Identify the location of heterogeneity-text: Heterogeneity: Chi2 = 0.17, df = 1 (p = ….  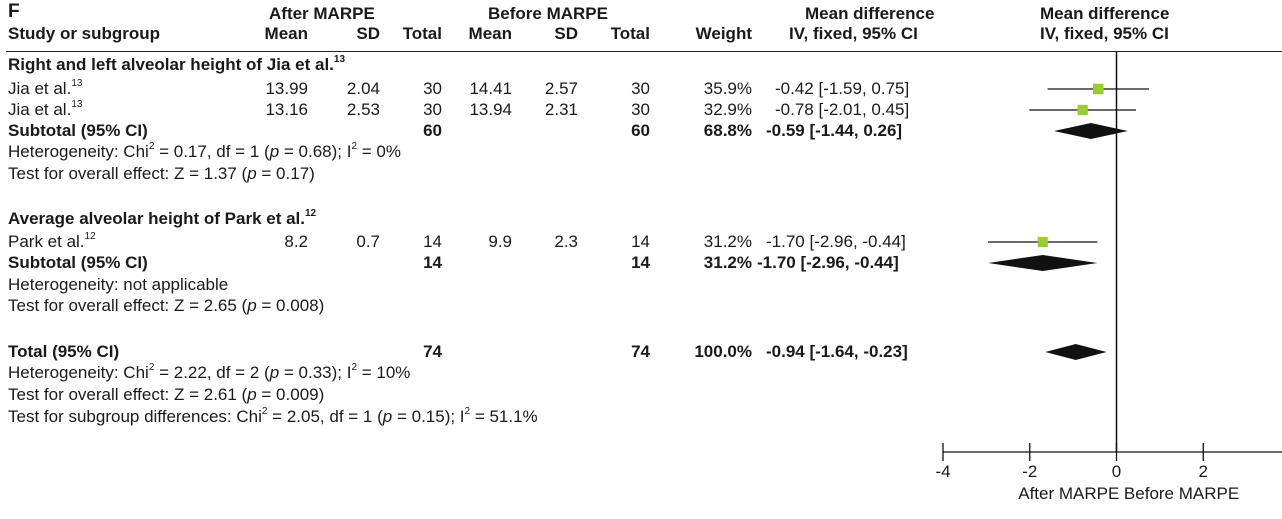
(204, 151).